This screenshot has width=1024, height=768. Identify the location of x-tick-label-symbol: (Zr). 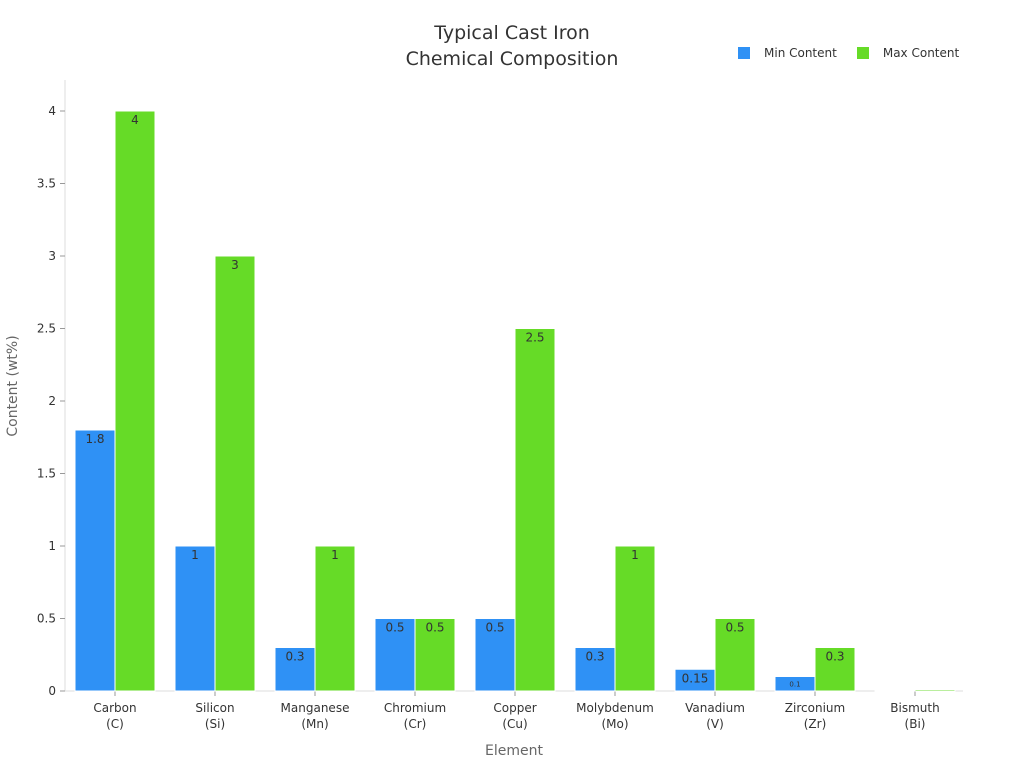
(815, 724).